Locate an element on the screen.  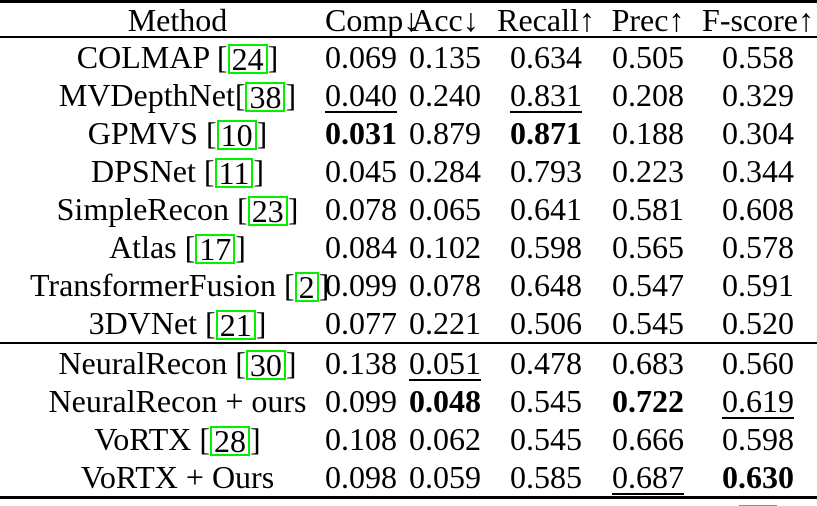
citation-link: [2] is located at coordinates (306, 285).